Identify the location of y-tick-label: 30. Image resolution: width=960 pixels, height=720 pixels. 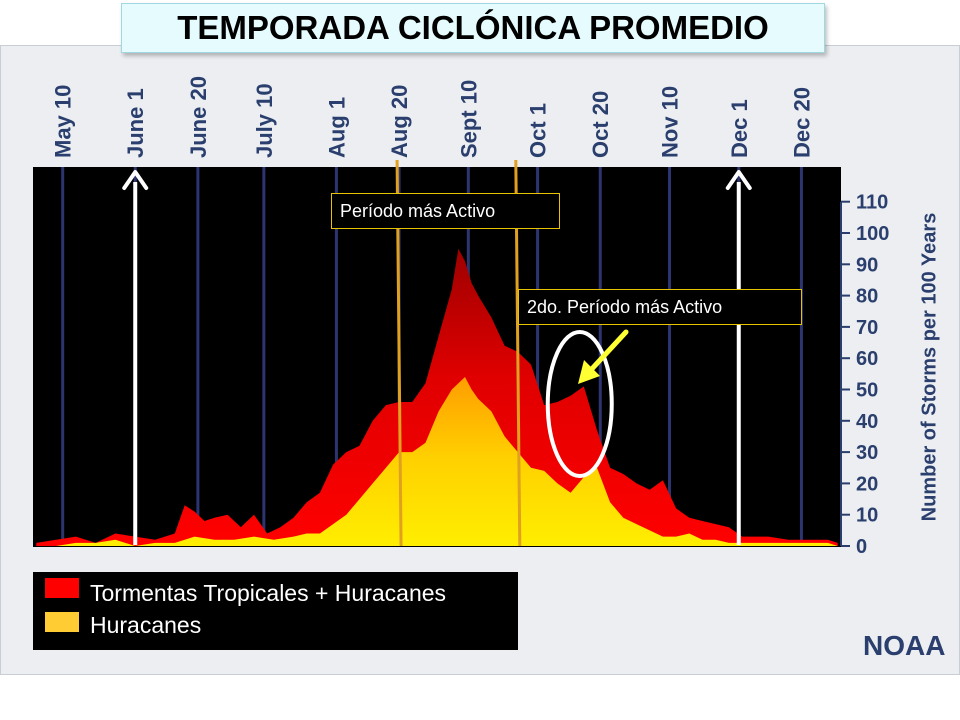
(867, 453).